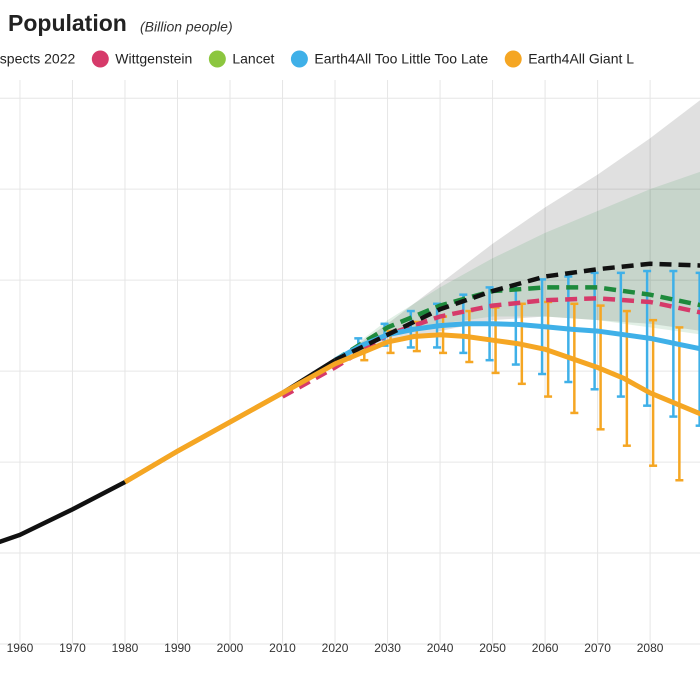  I want to click on x-tick-label: 2010, so click(282, 648).